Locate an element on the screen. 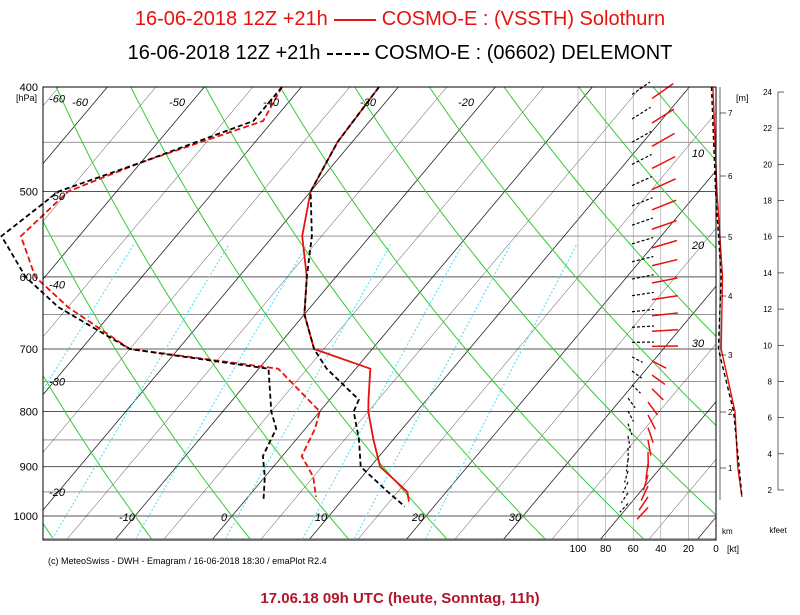  kfeet-tick-label: 16 is located at coordinates (767, 237).